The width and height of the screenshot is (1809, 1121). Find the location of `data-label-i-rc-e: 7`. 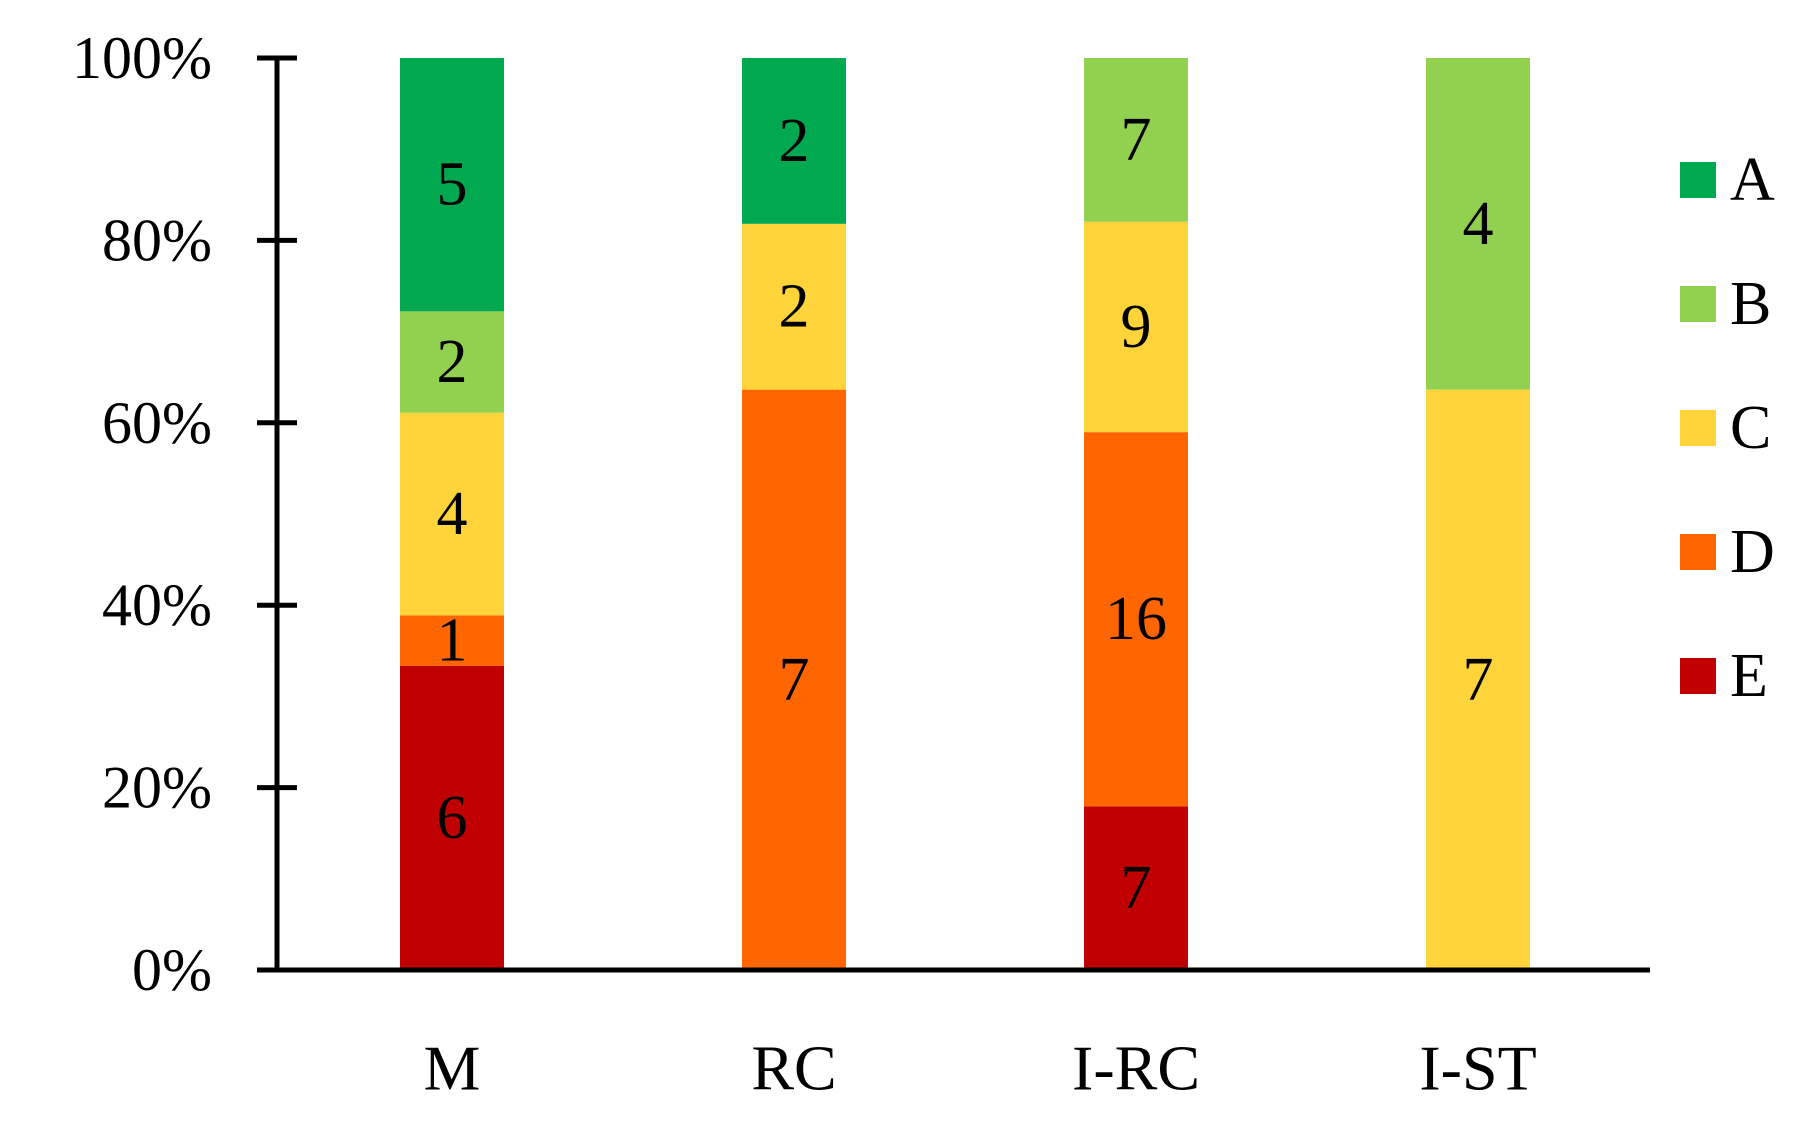

data-label-i-rc-e: 7 is located at coordinates (1136, 888).